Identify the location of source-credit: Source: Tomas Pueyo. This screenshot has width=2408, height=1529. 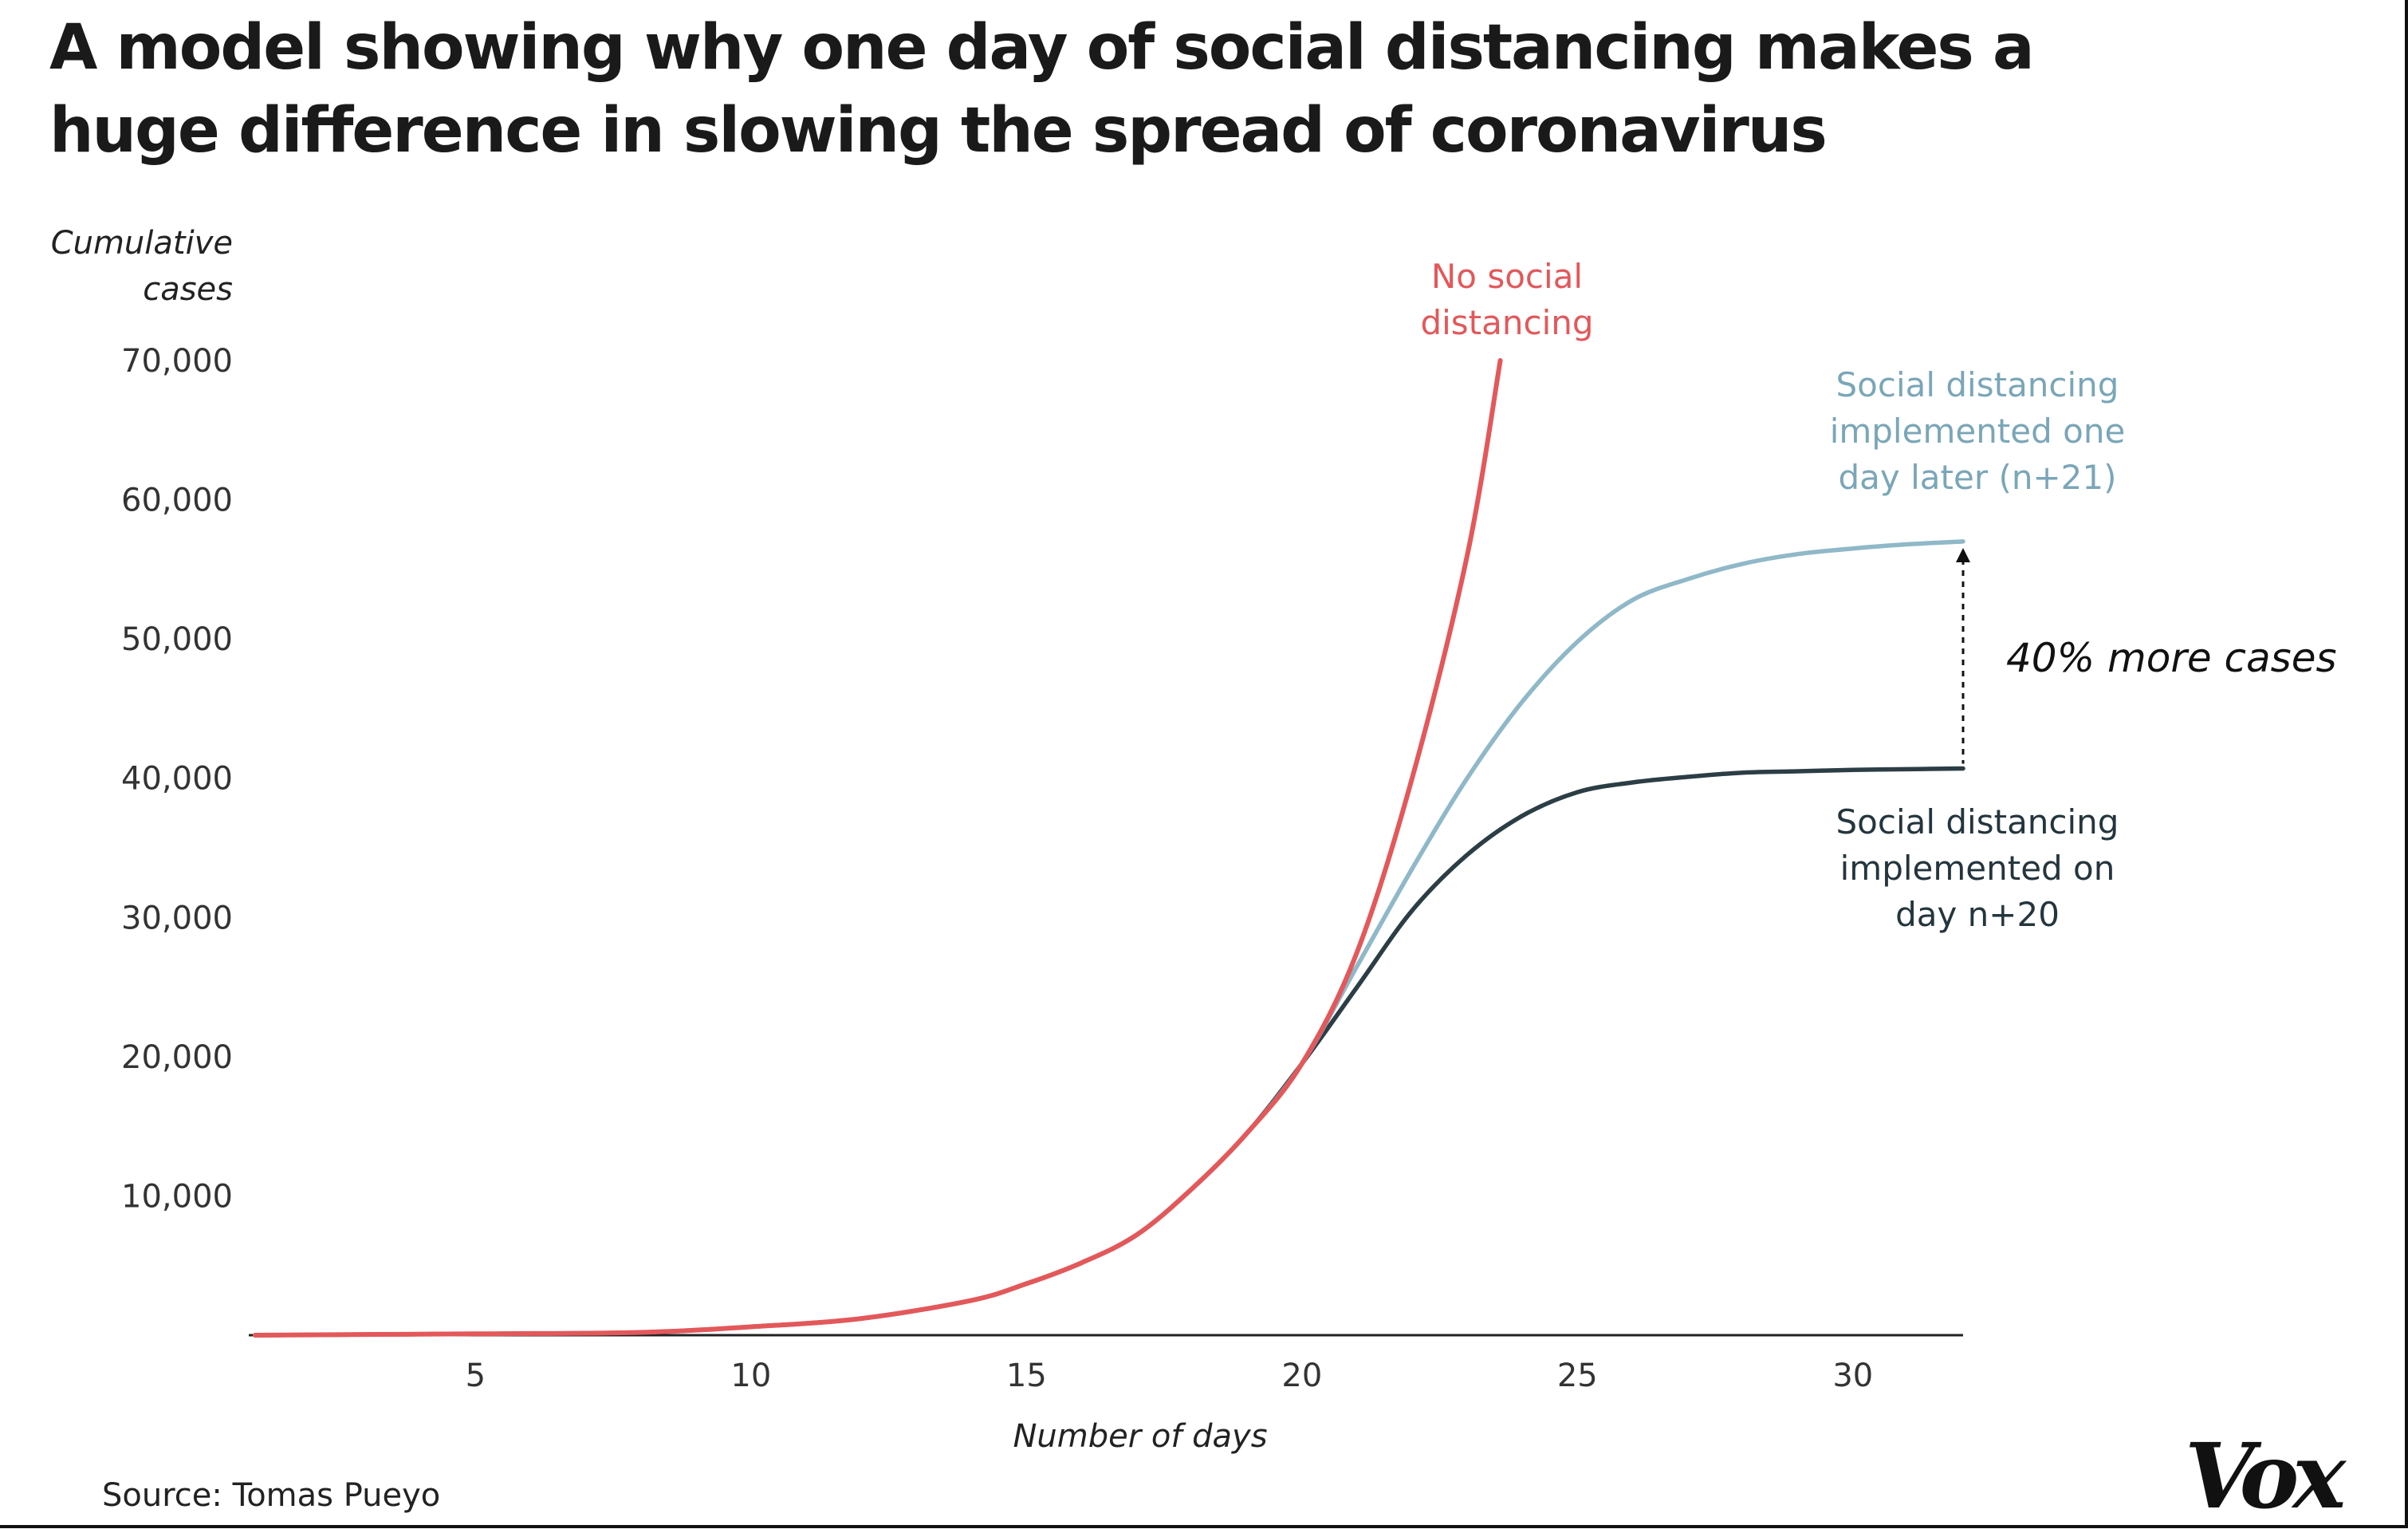
(271, 1496).